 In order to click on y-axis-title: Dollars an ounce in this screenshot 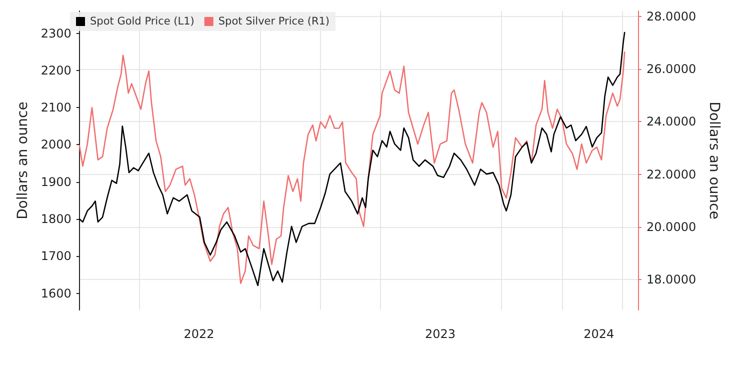, I will do `click(23, 161)`.